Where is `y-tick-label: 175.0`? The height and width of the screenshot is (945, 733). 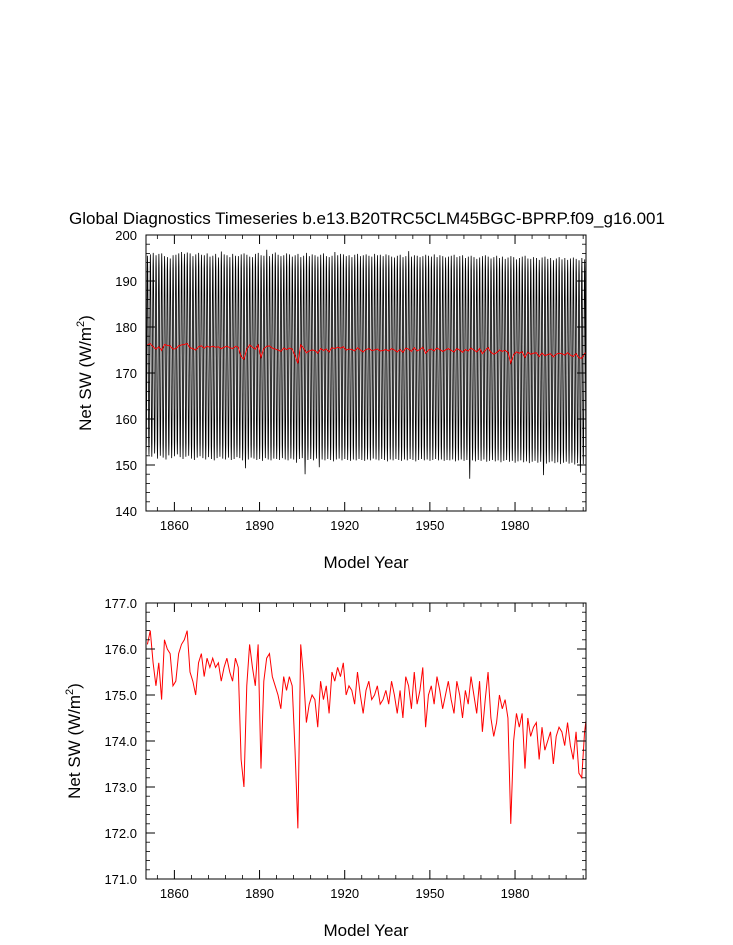 y-tick-label: 175.0 is located at coordinates (120, 695).